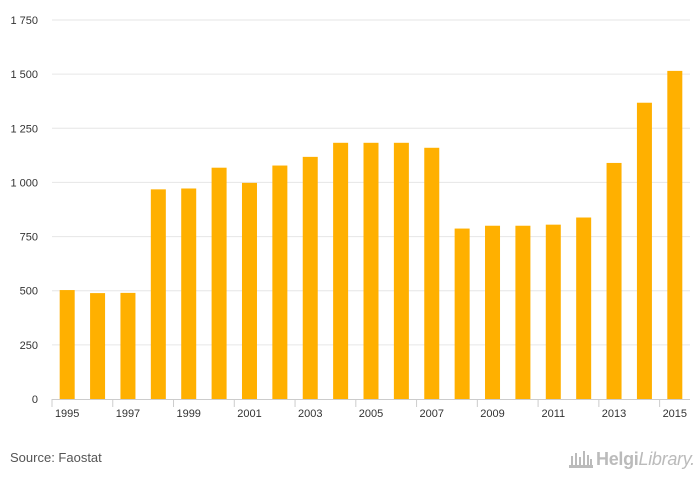 The image size is (700, 483). What do you see at coordinates (24, 75) in the screenshot?
I see `y-tick-label: 1 500` at bounding box center [24, 75].